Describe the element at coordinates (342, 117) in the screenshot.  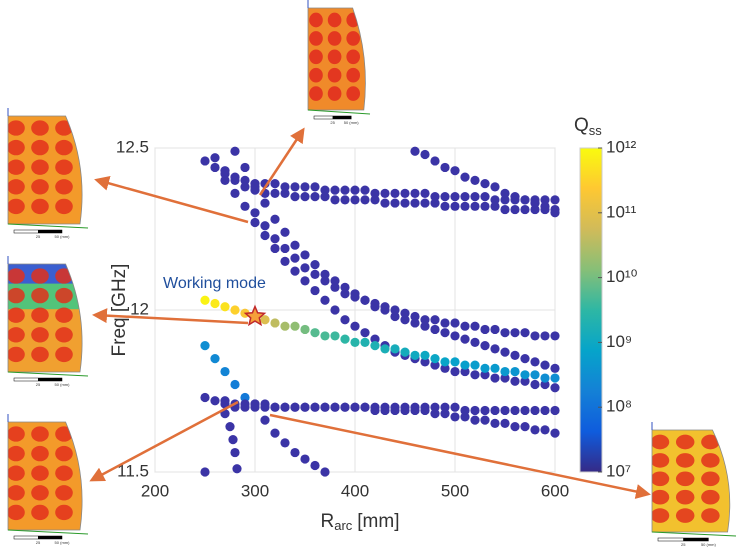
I see `scale-bar-fill` at that location.